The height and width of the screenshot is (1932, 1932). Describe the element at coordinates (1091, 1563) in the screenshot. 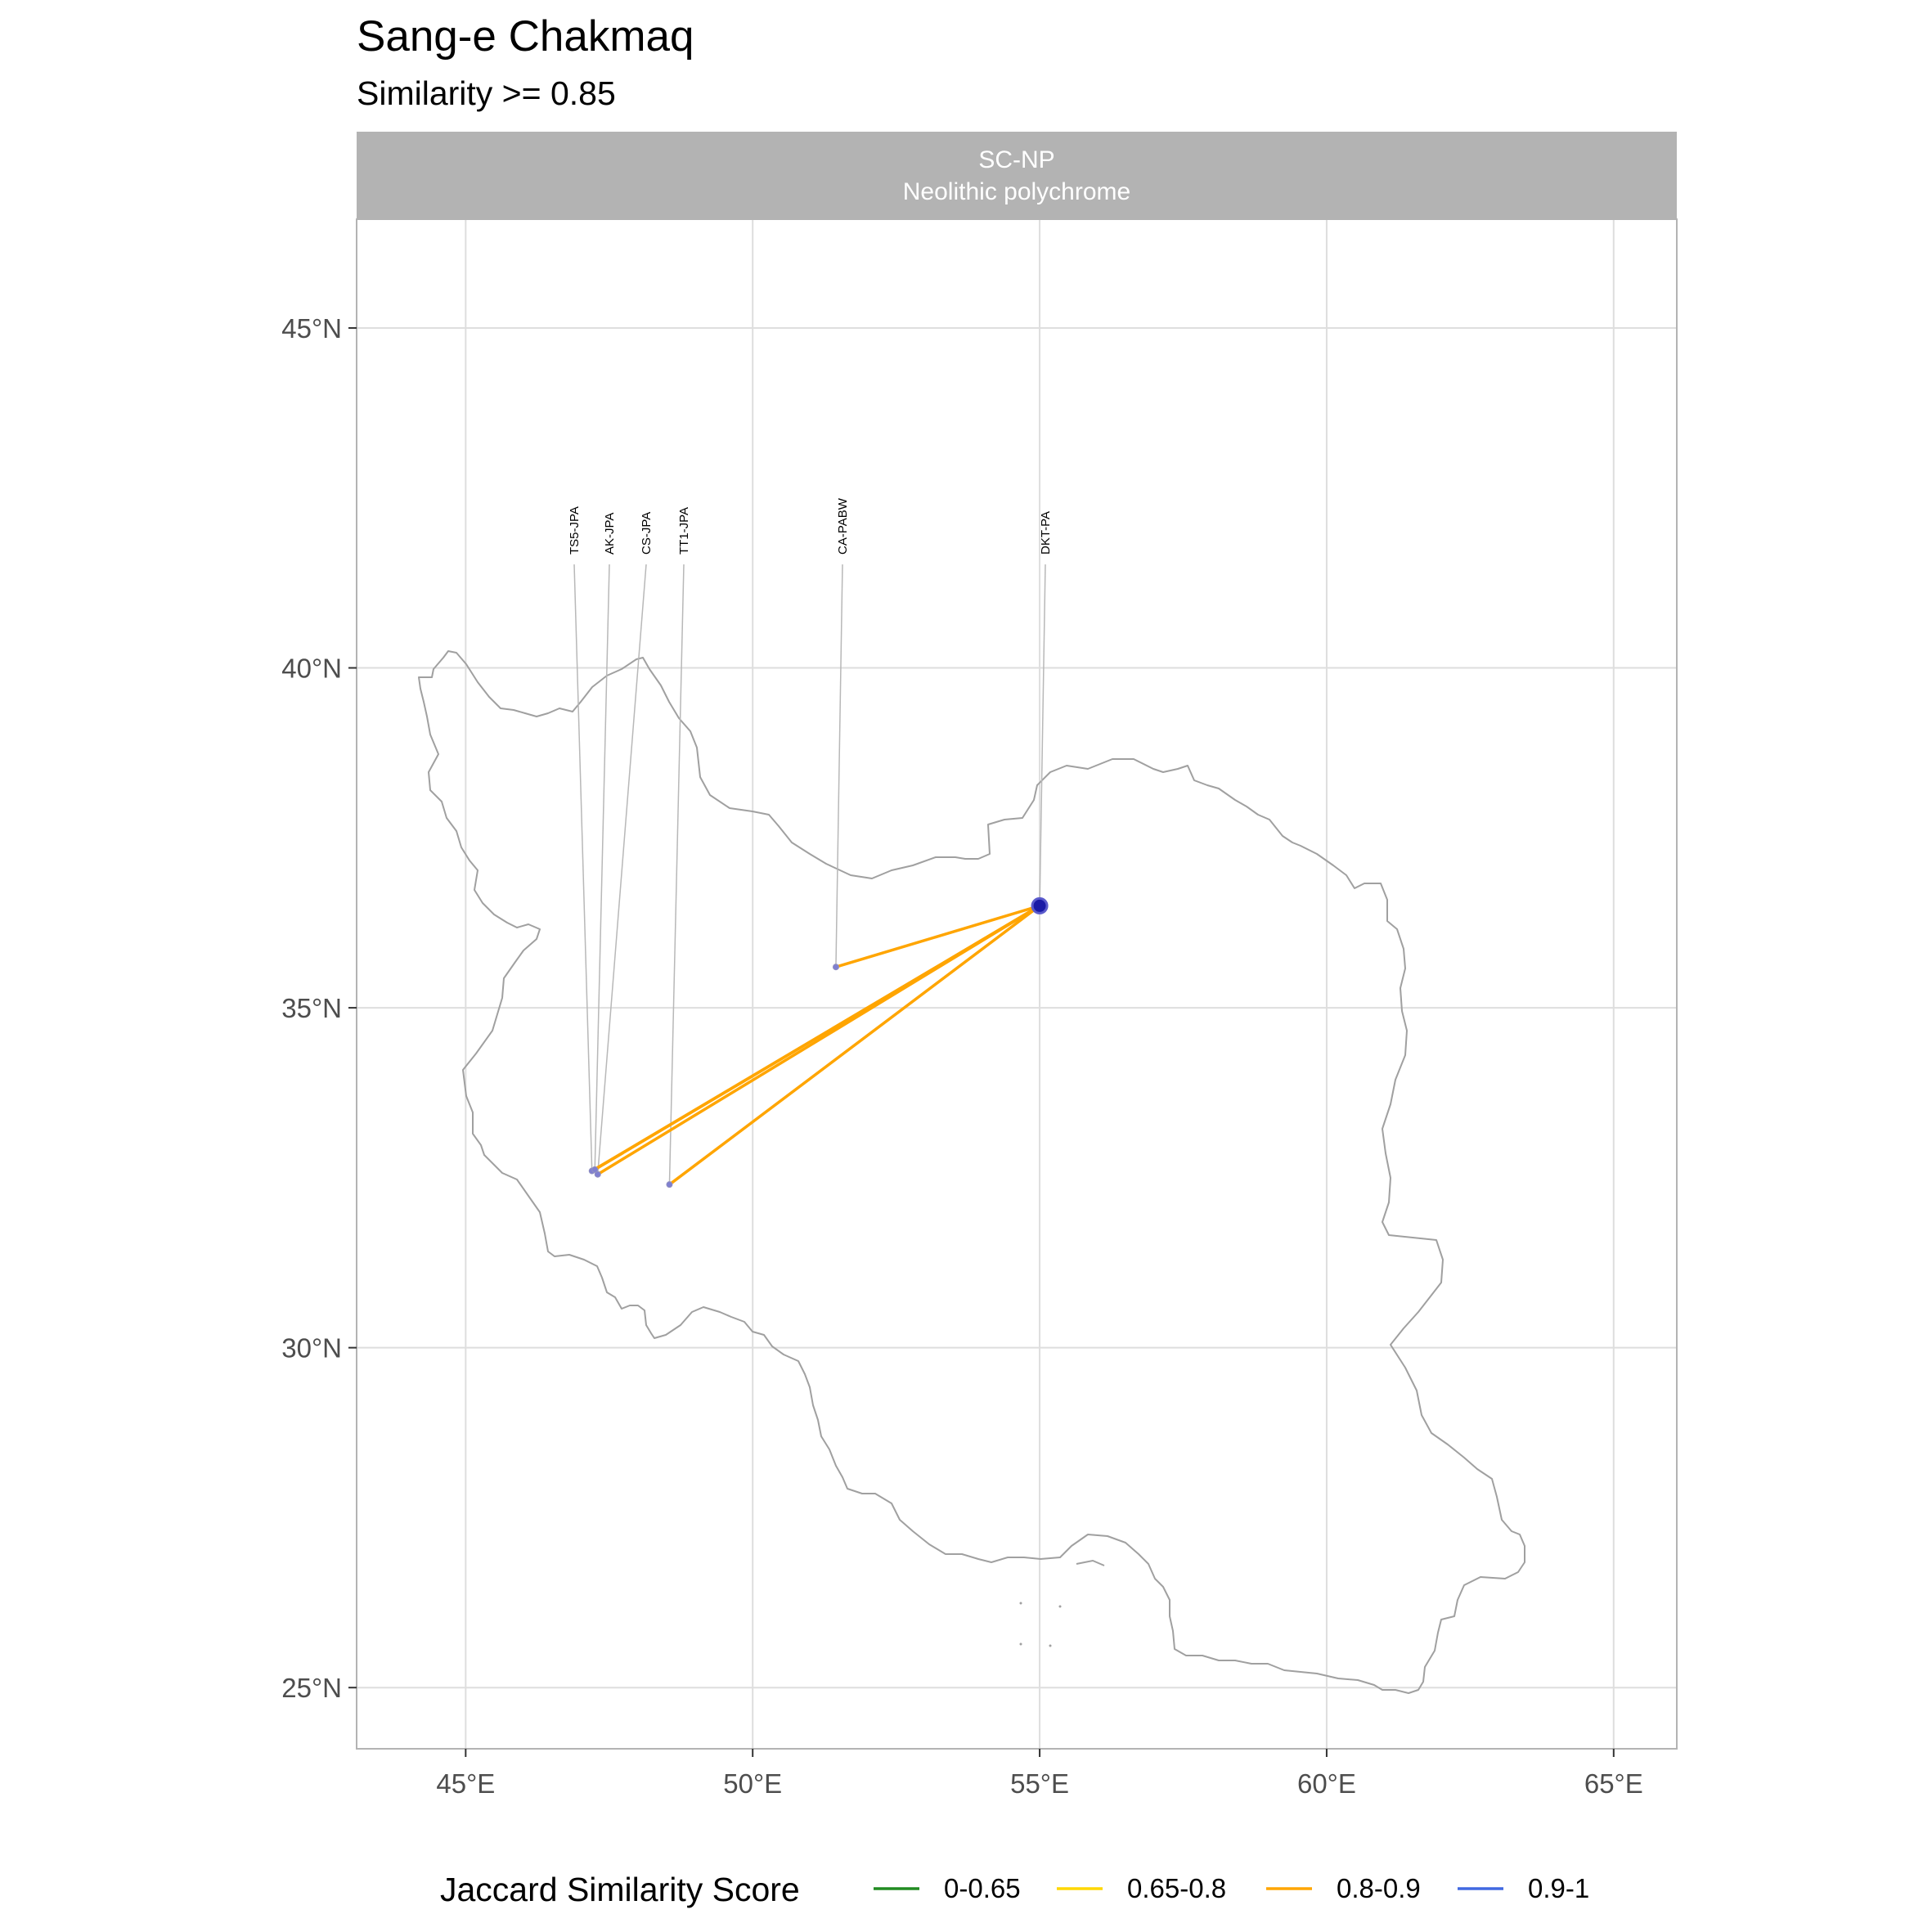

I see `island-qeshm` at that location.